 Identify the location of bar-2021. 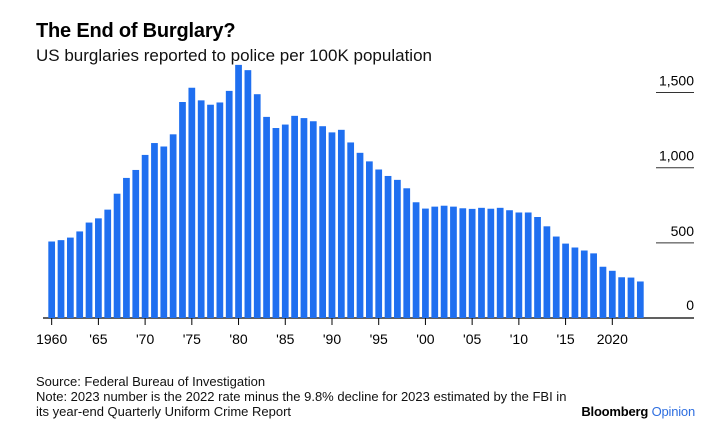
(622, 297).